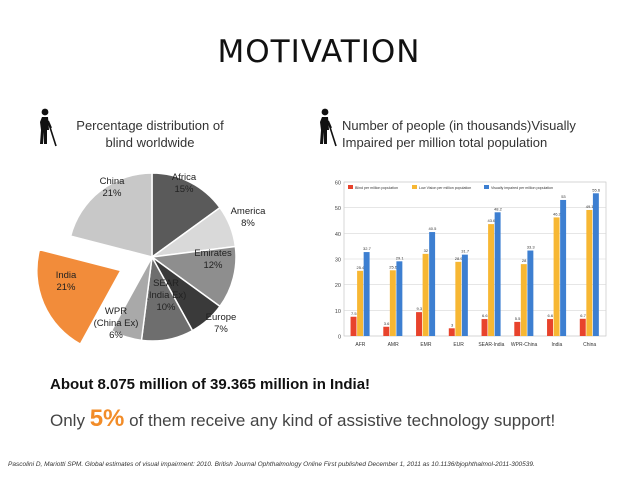 The height and width of the screenshot is (479, 638). I want to click on bar-data-label: 53, so click(563, 196).